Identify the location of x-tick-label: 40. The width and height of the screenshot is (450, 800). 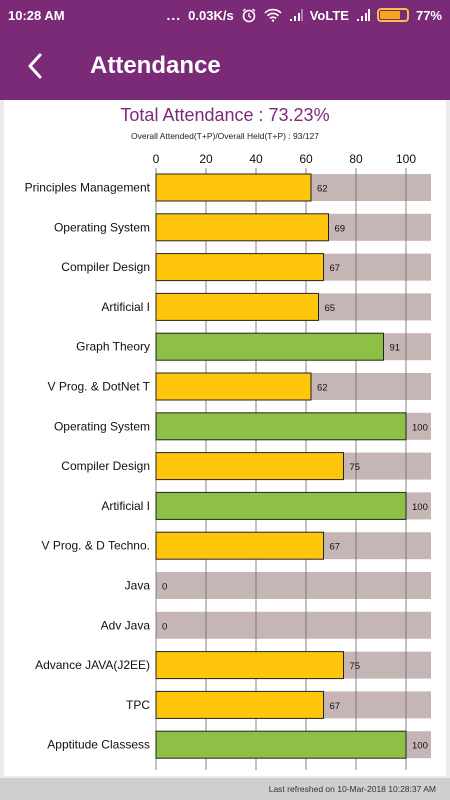
(256, 159).